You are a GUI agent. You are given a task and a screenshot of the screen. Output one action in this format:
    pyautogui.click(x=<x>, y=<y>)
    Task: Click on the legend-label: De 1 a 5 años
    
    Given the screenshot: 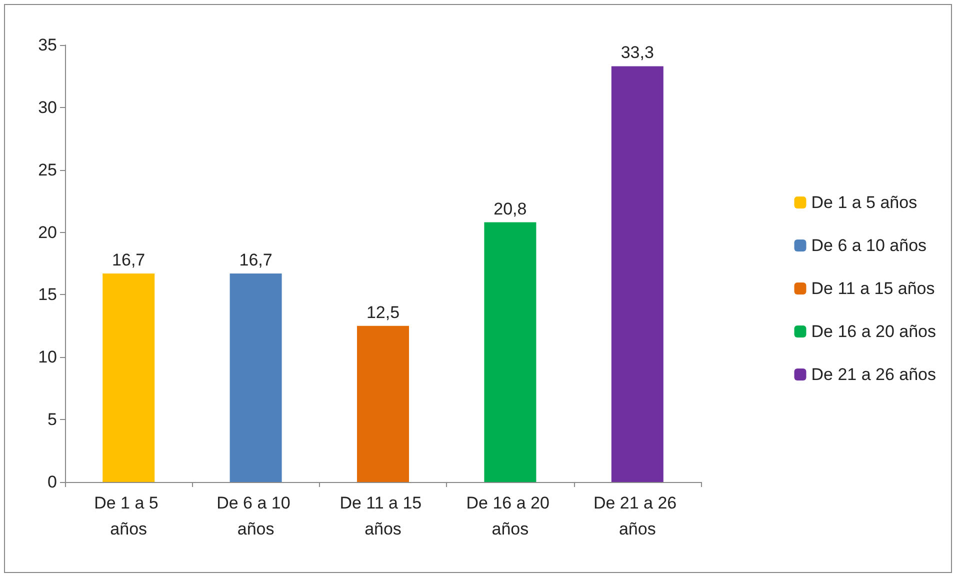 What is the action you would take?
    pyautogui.click(x=864, y=202)
    